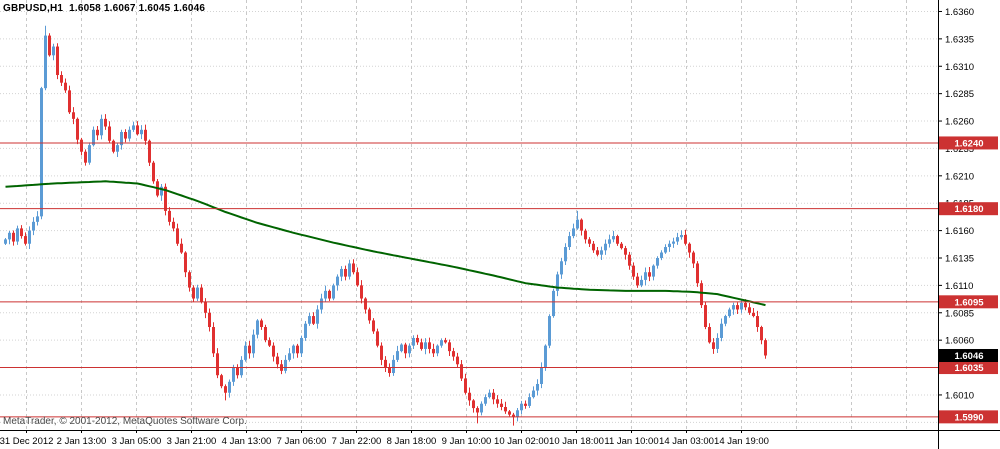 Image resolution: width=1000 pixels, height=449 pixels. I want to click on time-axis-label: 9 Jan 10:00, so click(467, 441).